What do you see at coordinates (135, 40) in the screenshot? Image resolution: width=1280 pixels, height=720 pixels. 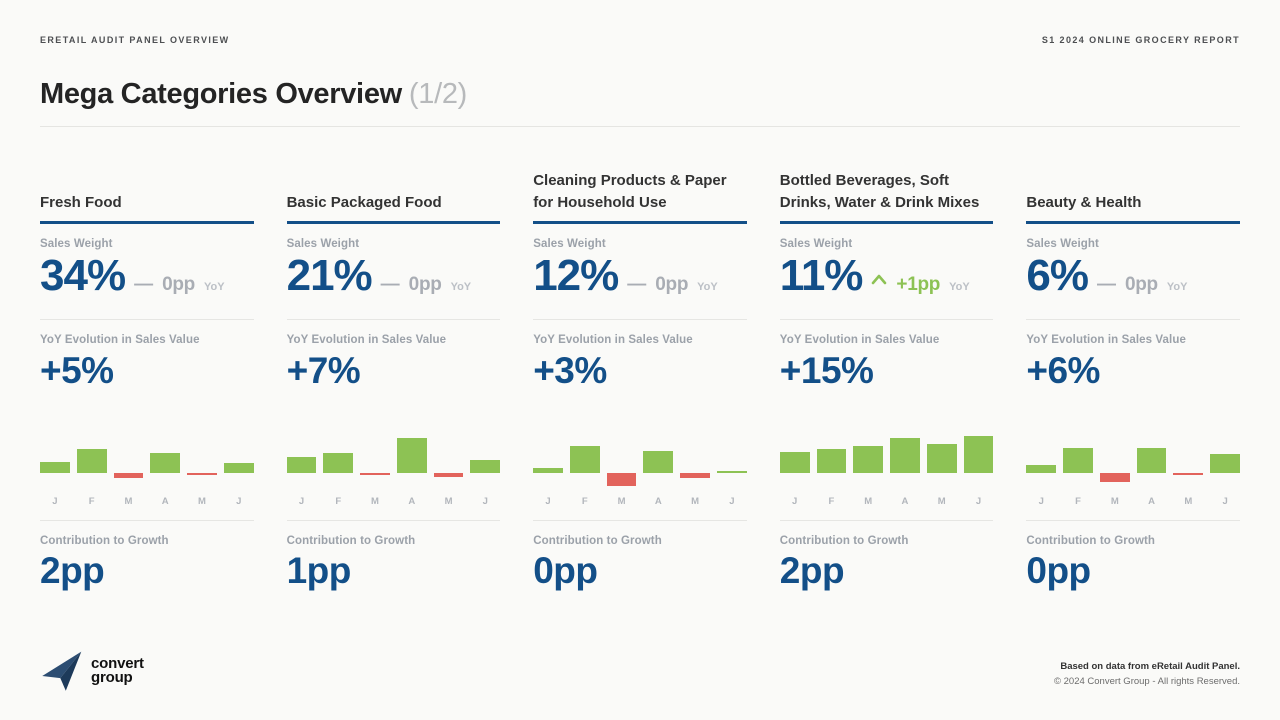 I see `header-left-label: ERETAIL AUDIT PANEL OVERVIEW` at bounding box center [135, 40].